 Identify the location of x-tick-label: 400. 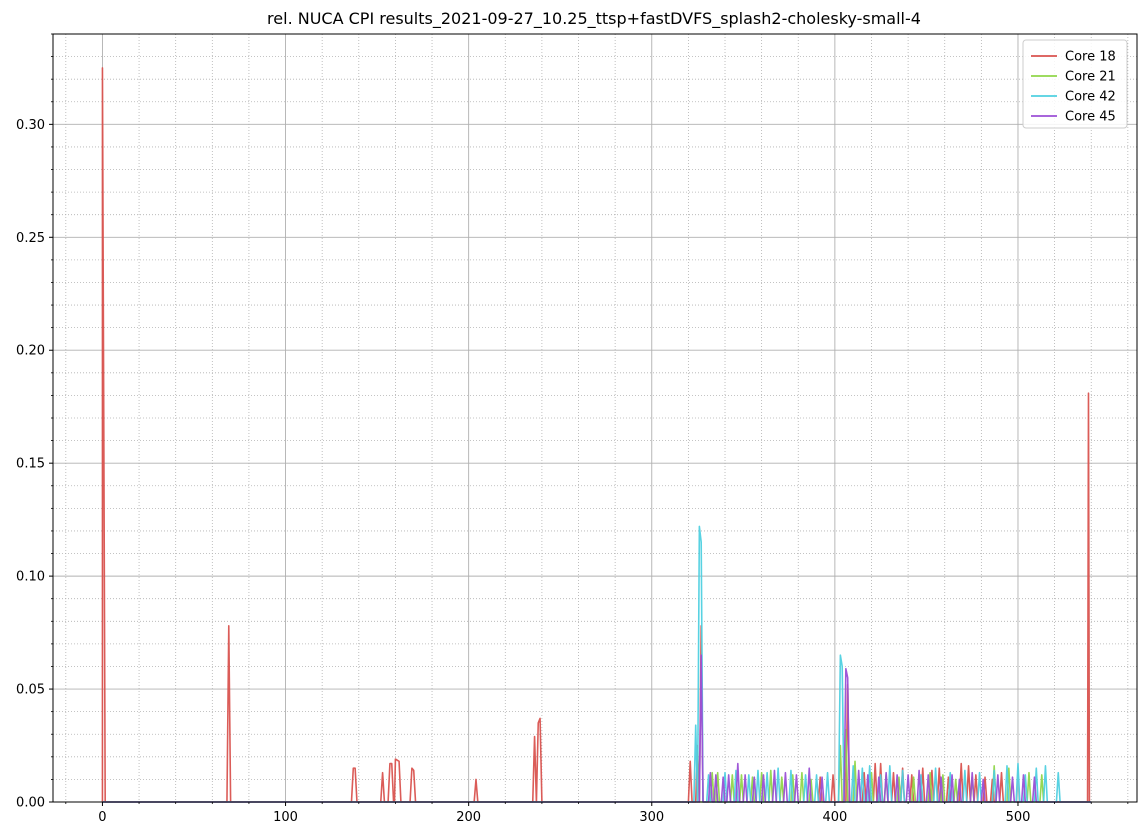
(834, 817).